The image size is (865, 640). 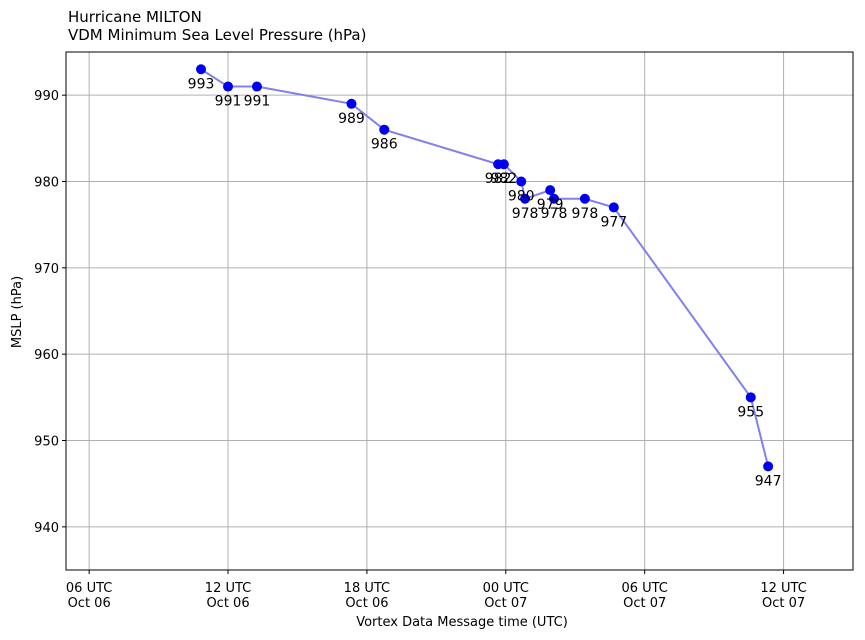 I want to click on y-axis-label: MSLP (hPa), so click(x=17, y=312).